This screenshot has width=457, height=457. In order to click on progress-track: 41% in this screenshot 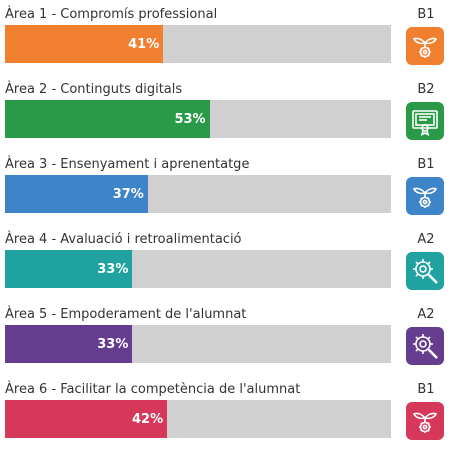, I will do `click(198, 44)`.